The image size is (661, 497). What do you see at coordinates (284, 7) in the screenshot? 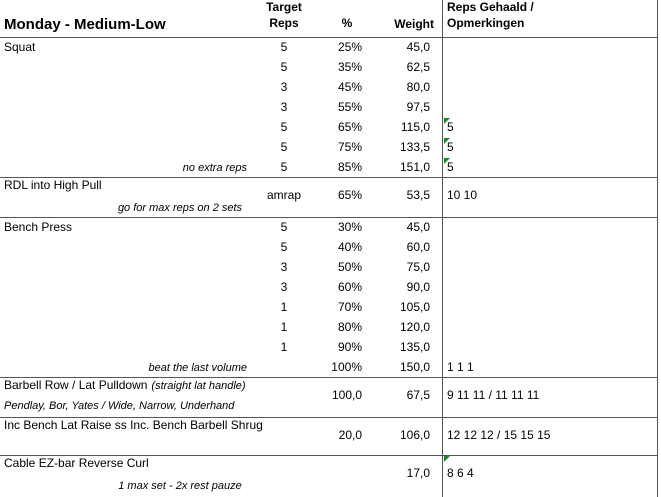
I see `col-header: Target` at bounding box center [284, 7].